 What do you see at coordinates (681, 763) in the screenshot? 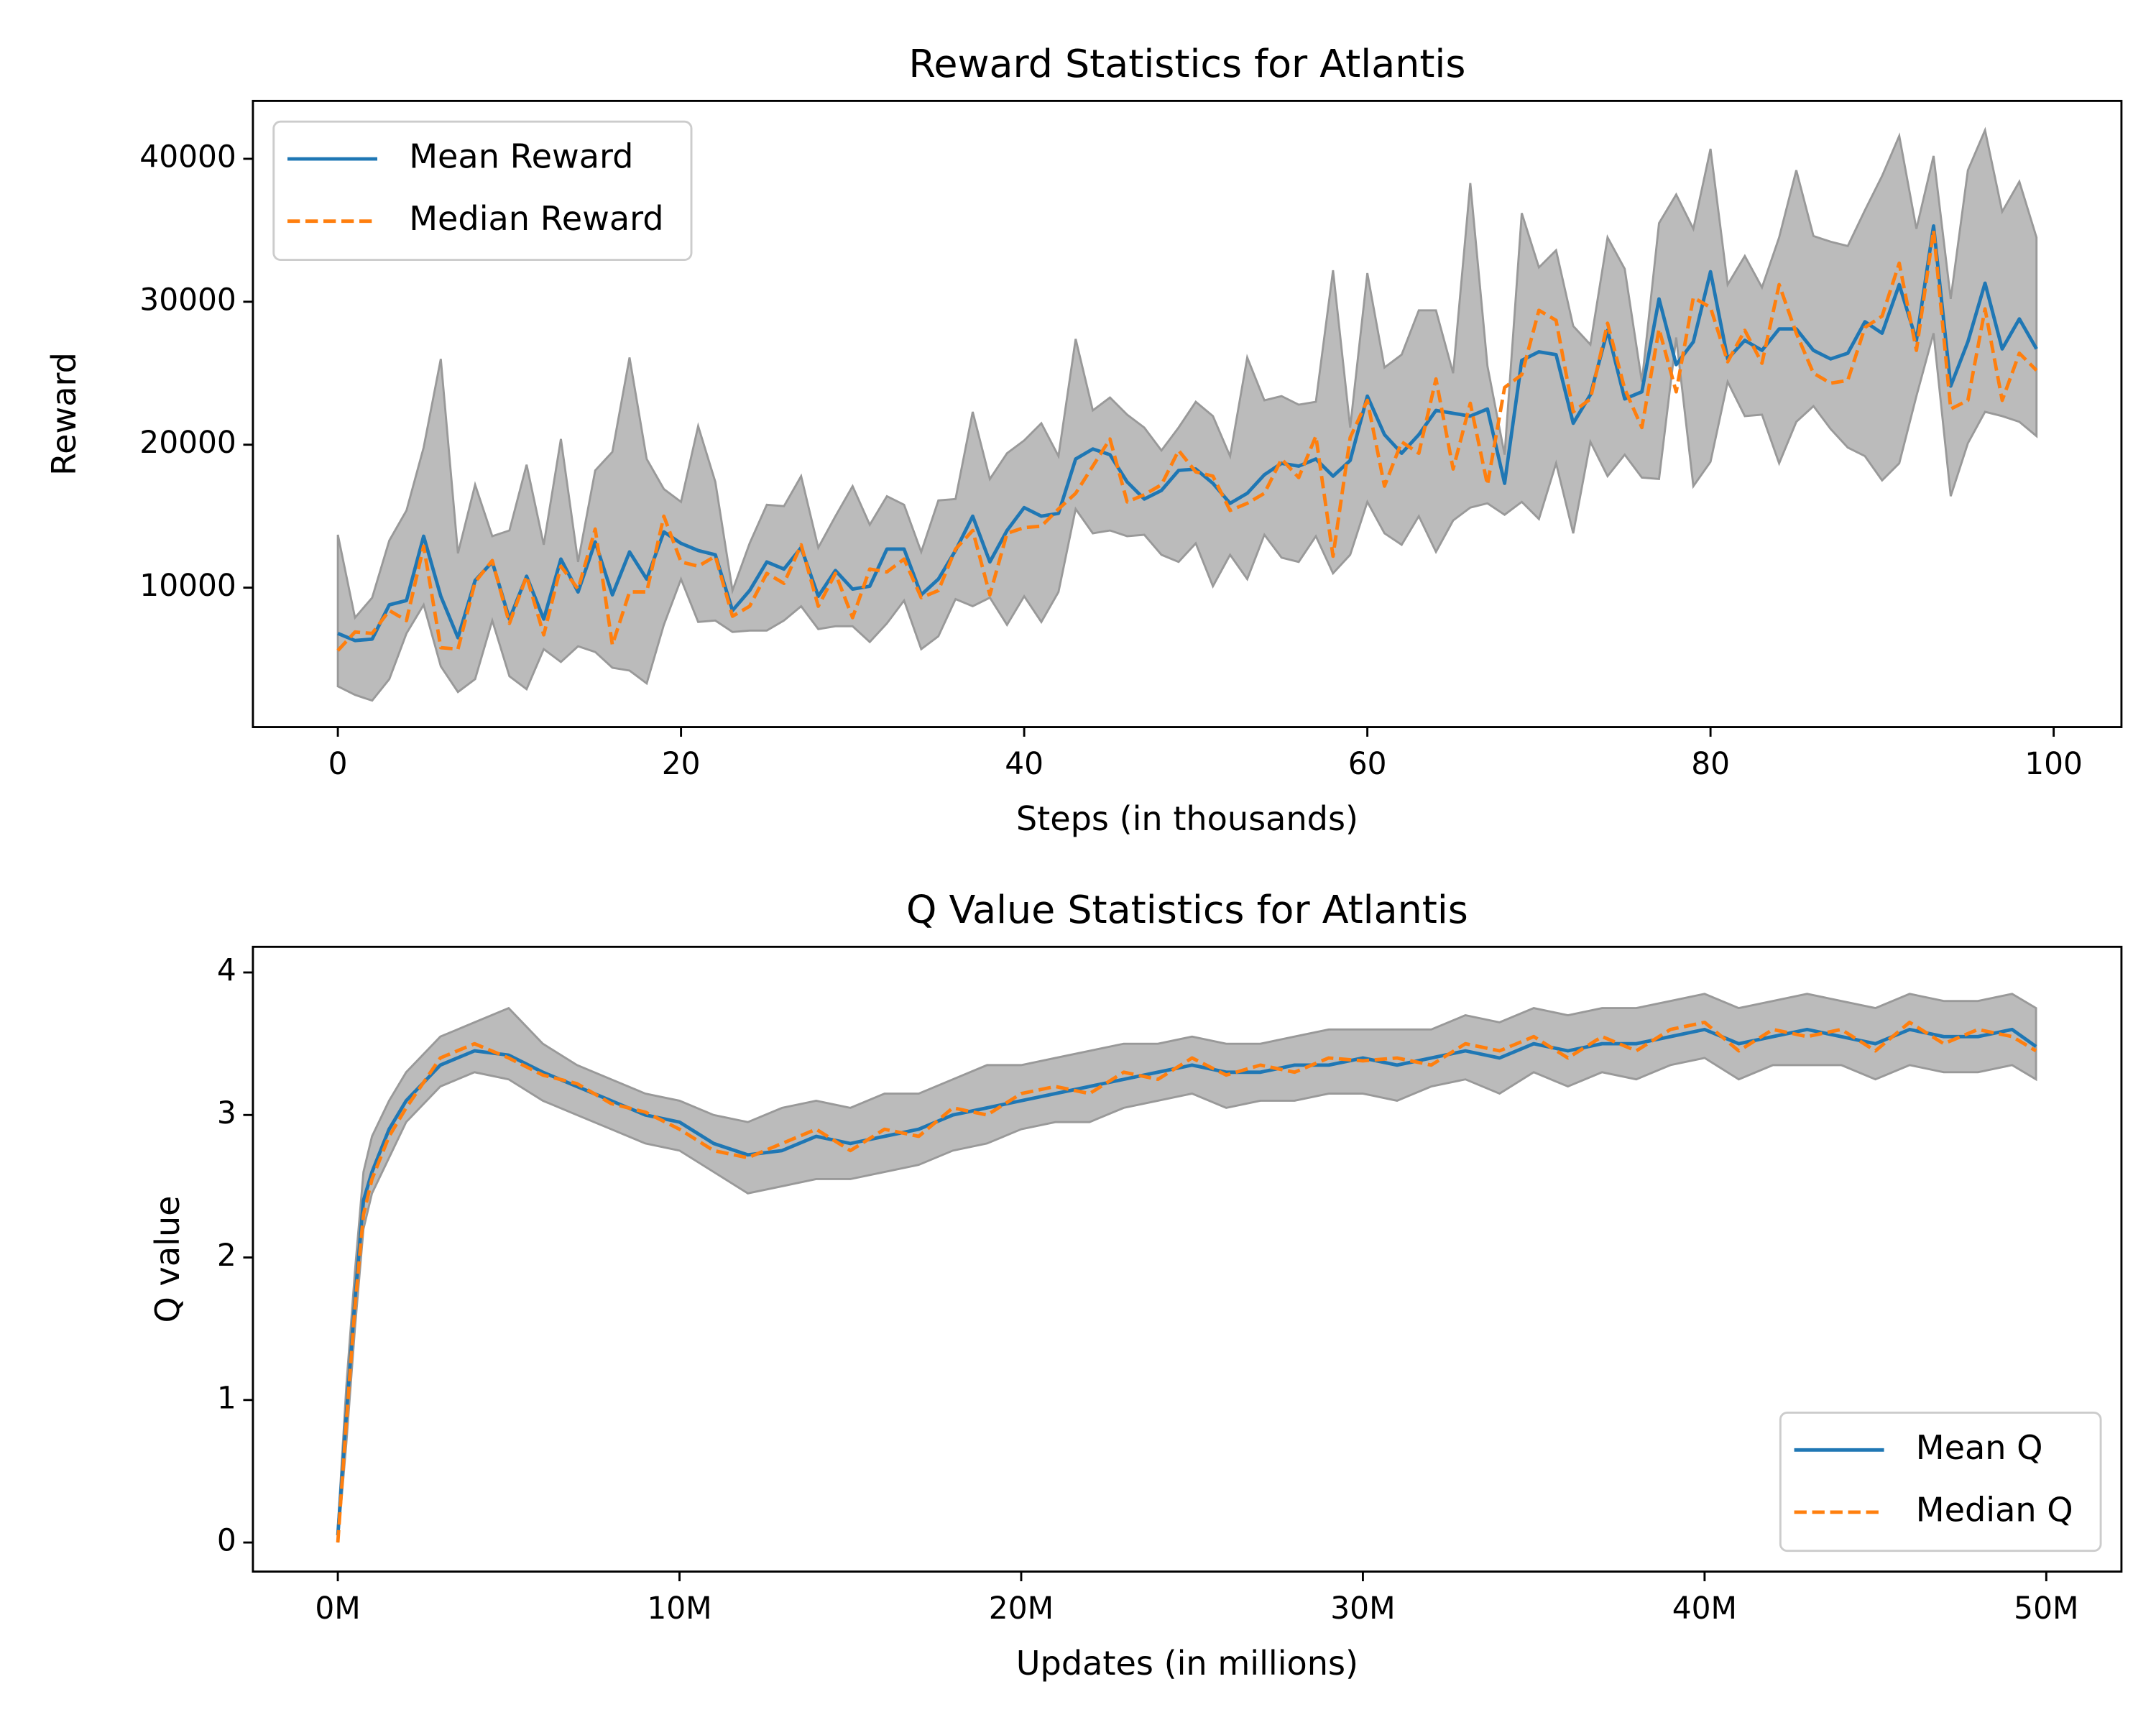
I see `x-tick-label: 20` at bounding box center [681, 763].